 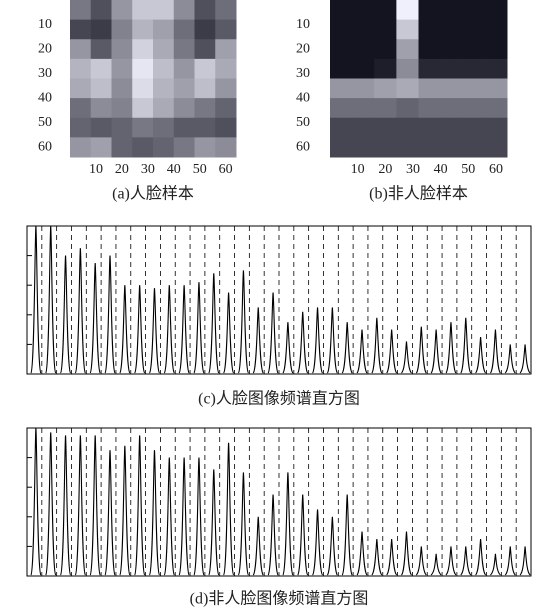 What do you see at coordinates (303, 73) in the screenshot?
I see `y-tick-label: 30` at bounding box center [303, 73].